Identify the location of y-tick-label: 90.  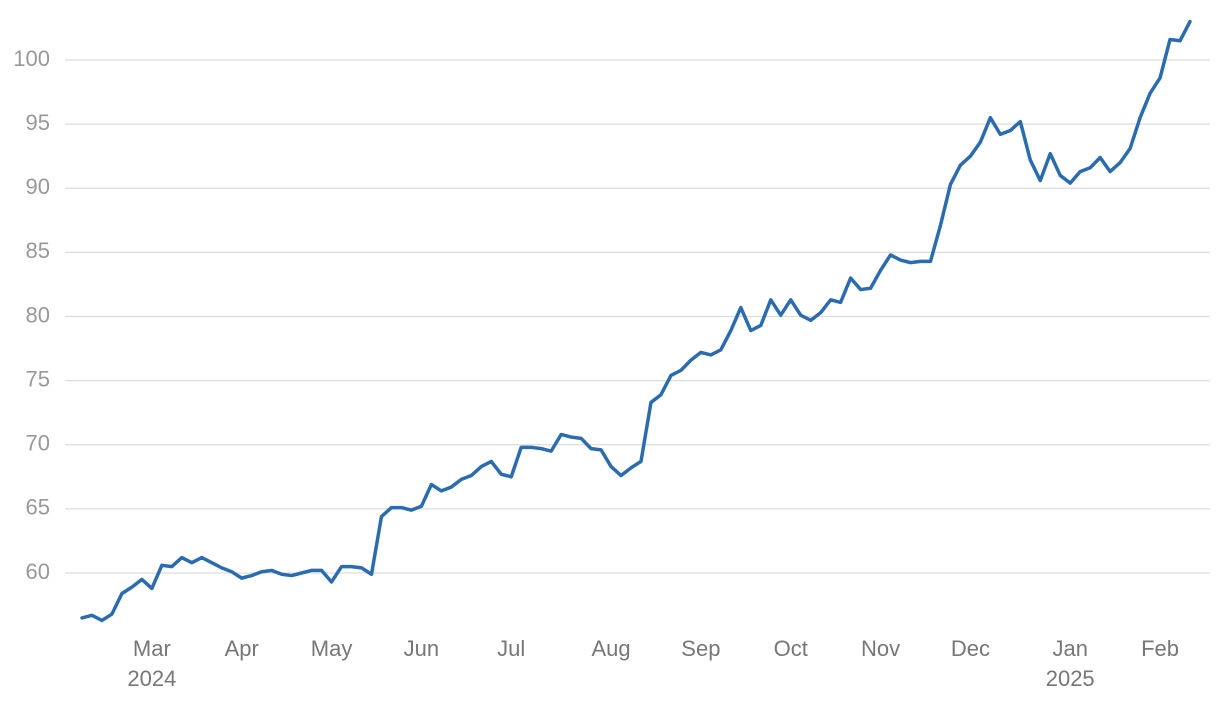
(38, 186).